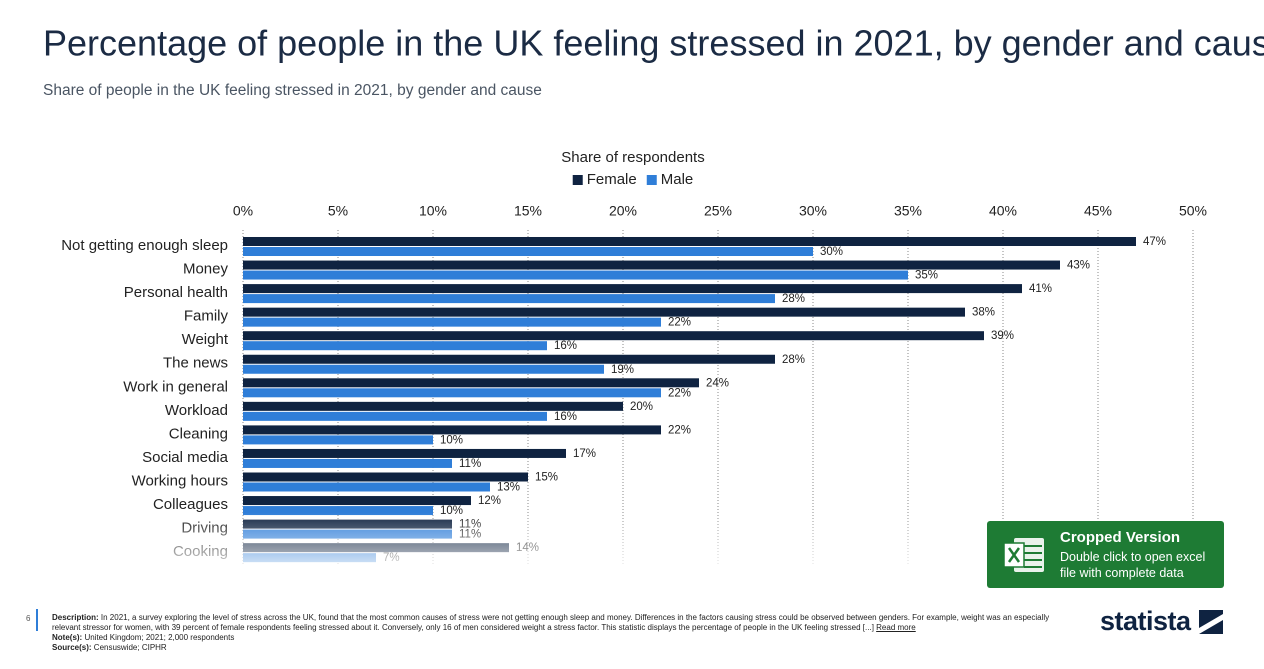 The height and width of the screenshot is (669, 1264). Describe the element at coordinates (144, 245) in the screenshot. I see `category-label: Not getting enough sleep` at that location.